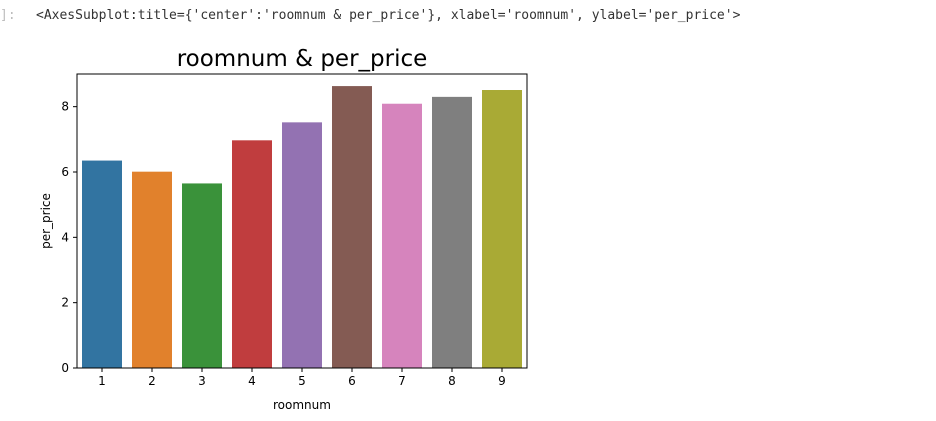  I want to click on x-tick-label: 6, so click(352, 381).